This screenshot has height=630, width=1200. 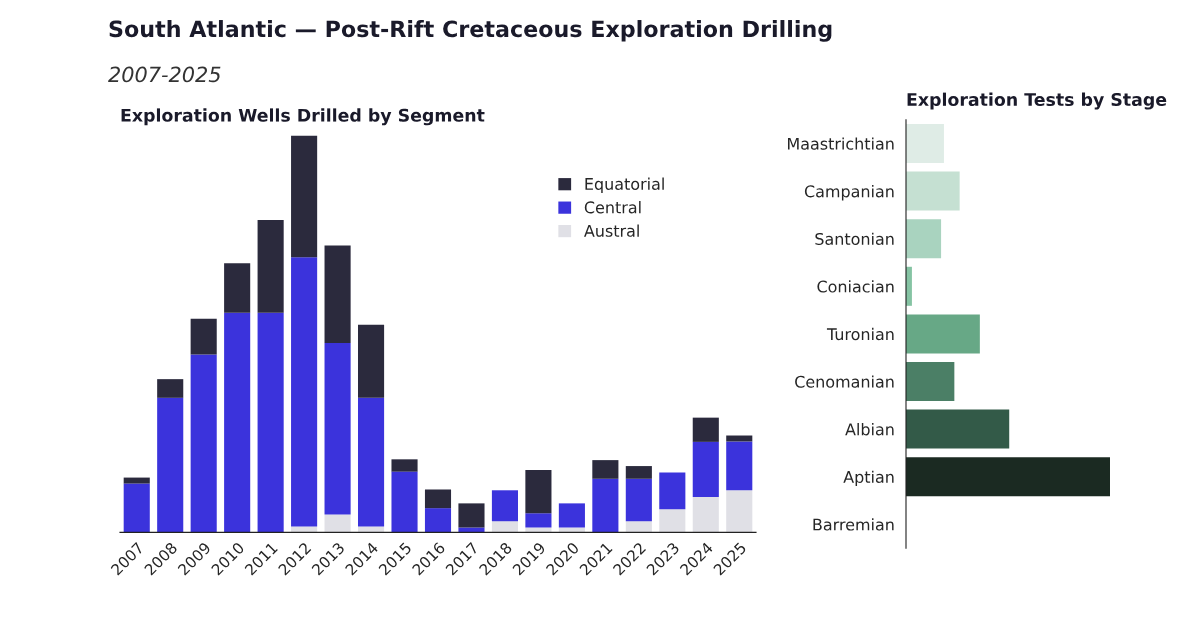 I want to click on y-tick-label: Campanian, so click(x=849, y=193).